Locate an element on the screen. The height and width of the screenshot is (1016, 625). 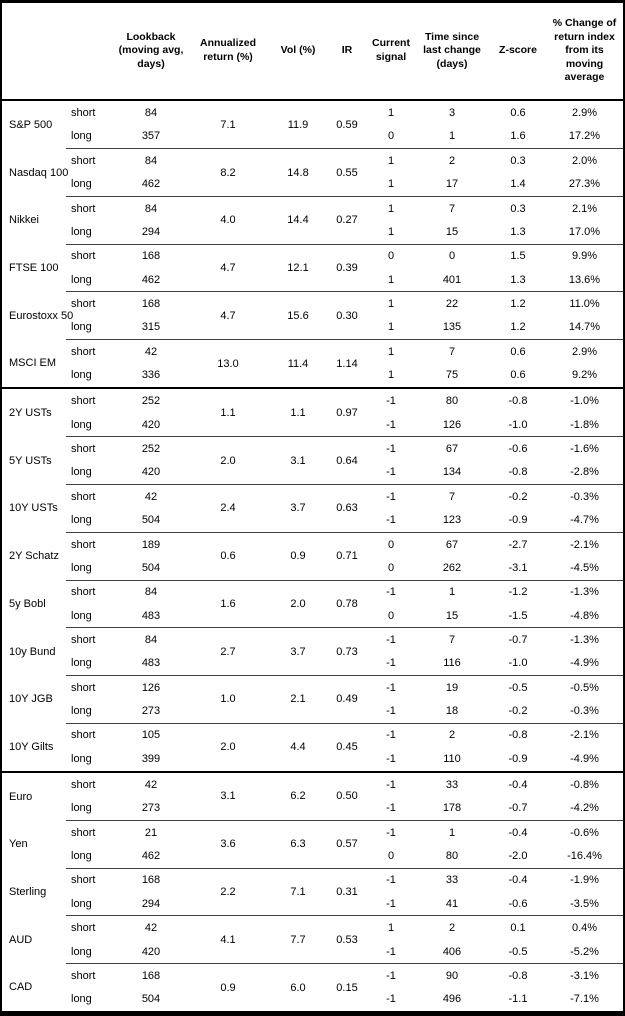
time-since-last-change-value: 80 is located at coordinates (452, 400).